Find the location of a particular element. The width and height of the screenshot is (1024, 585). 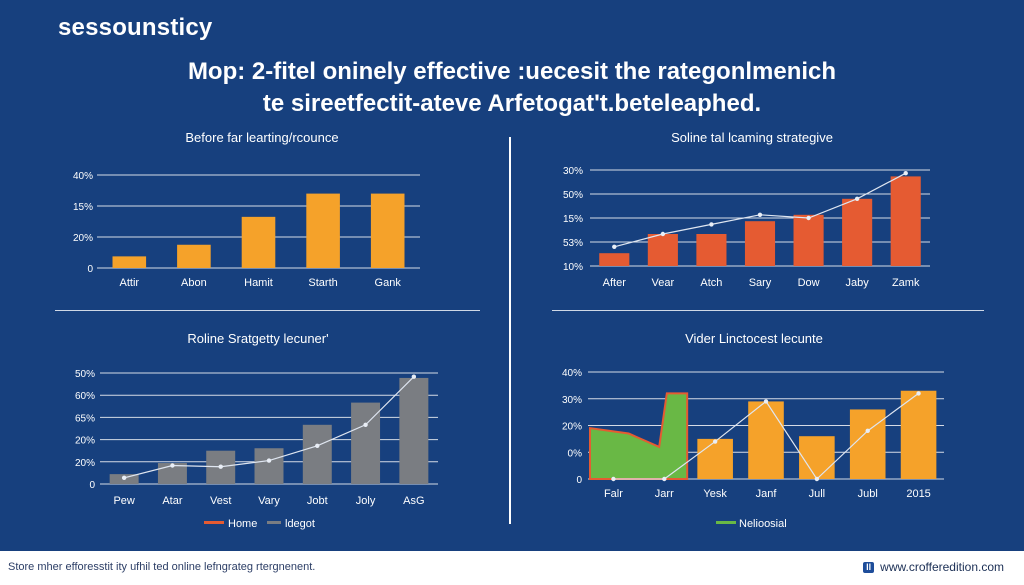

y-tick-label: 0% is located at coordinates (575, 453).